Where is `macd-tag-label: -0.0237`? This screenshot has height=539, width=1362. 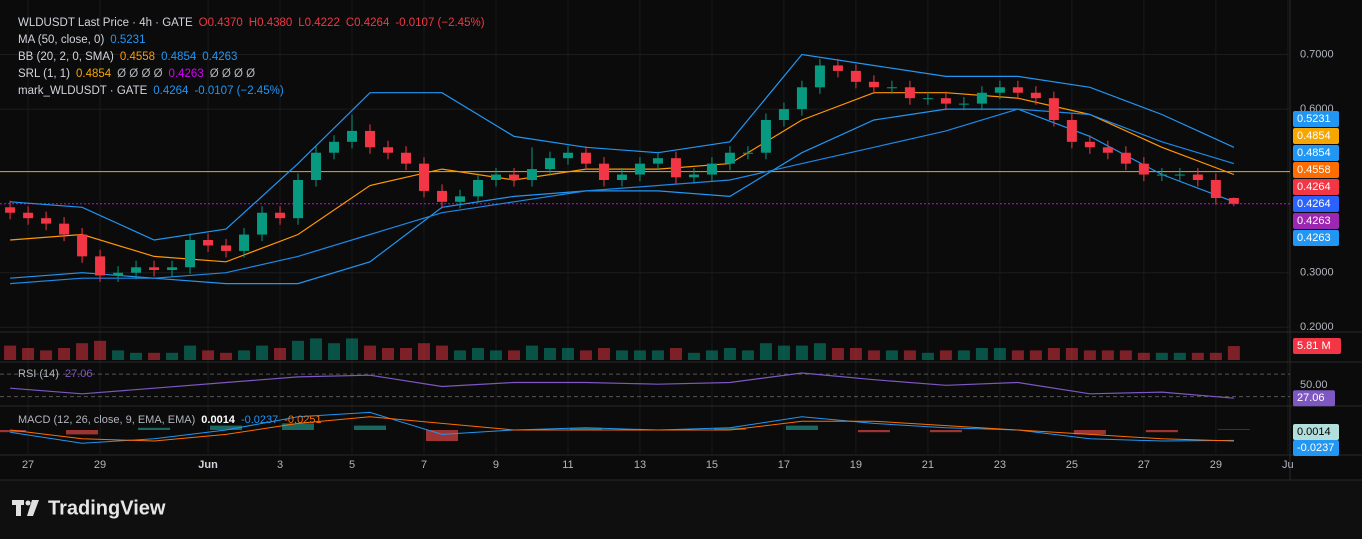 macd-tag-label: -0.0237 is located at coordinates (1315, 448).